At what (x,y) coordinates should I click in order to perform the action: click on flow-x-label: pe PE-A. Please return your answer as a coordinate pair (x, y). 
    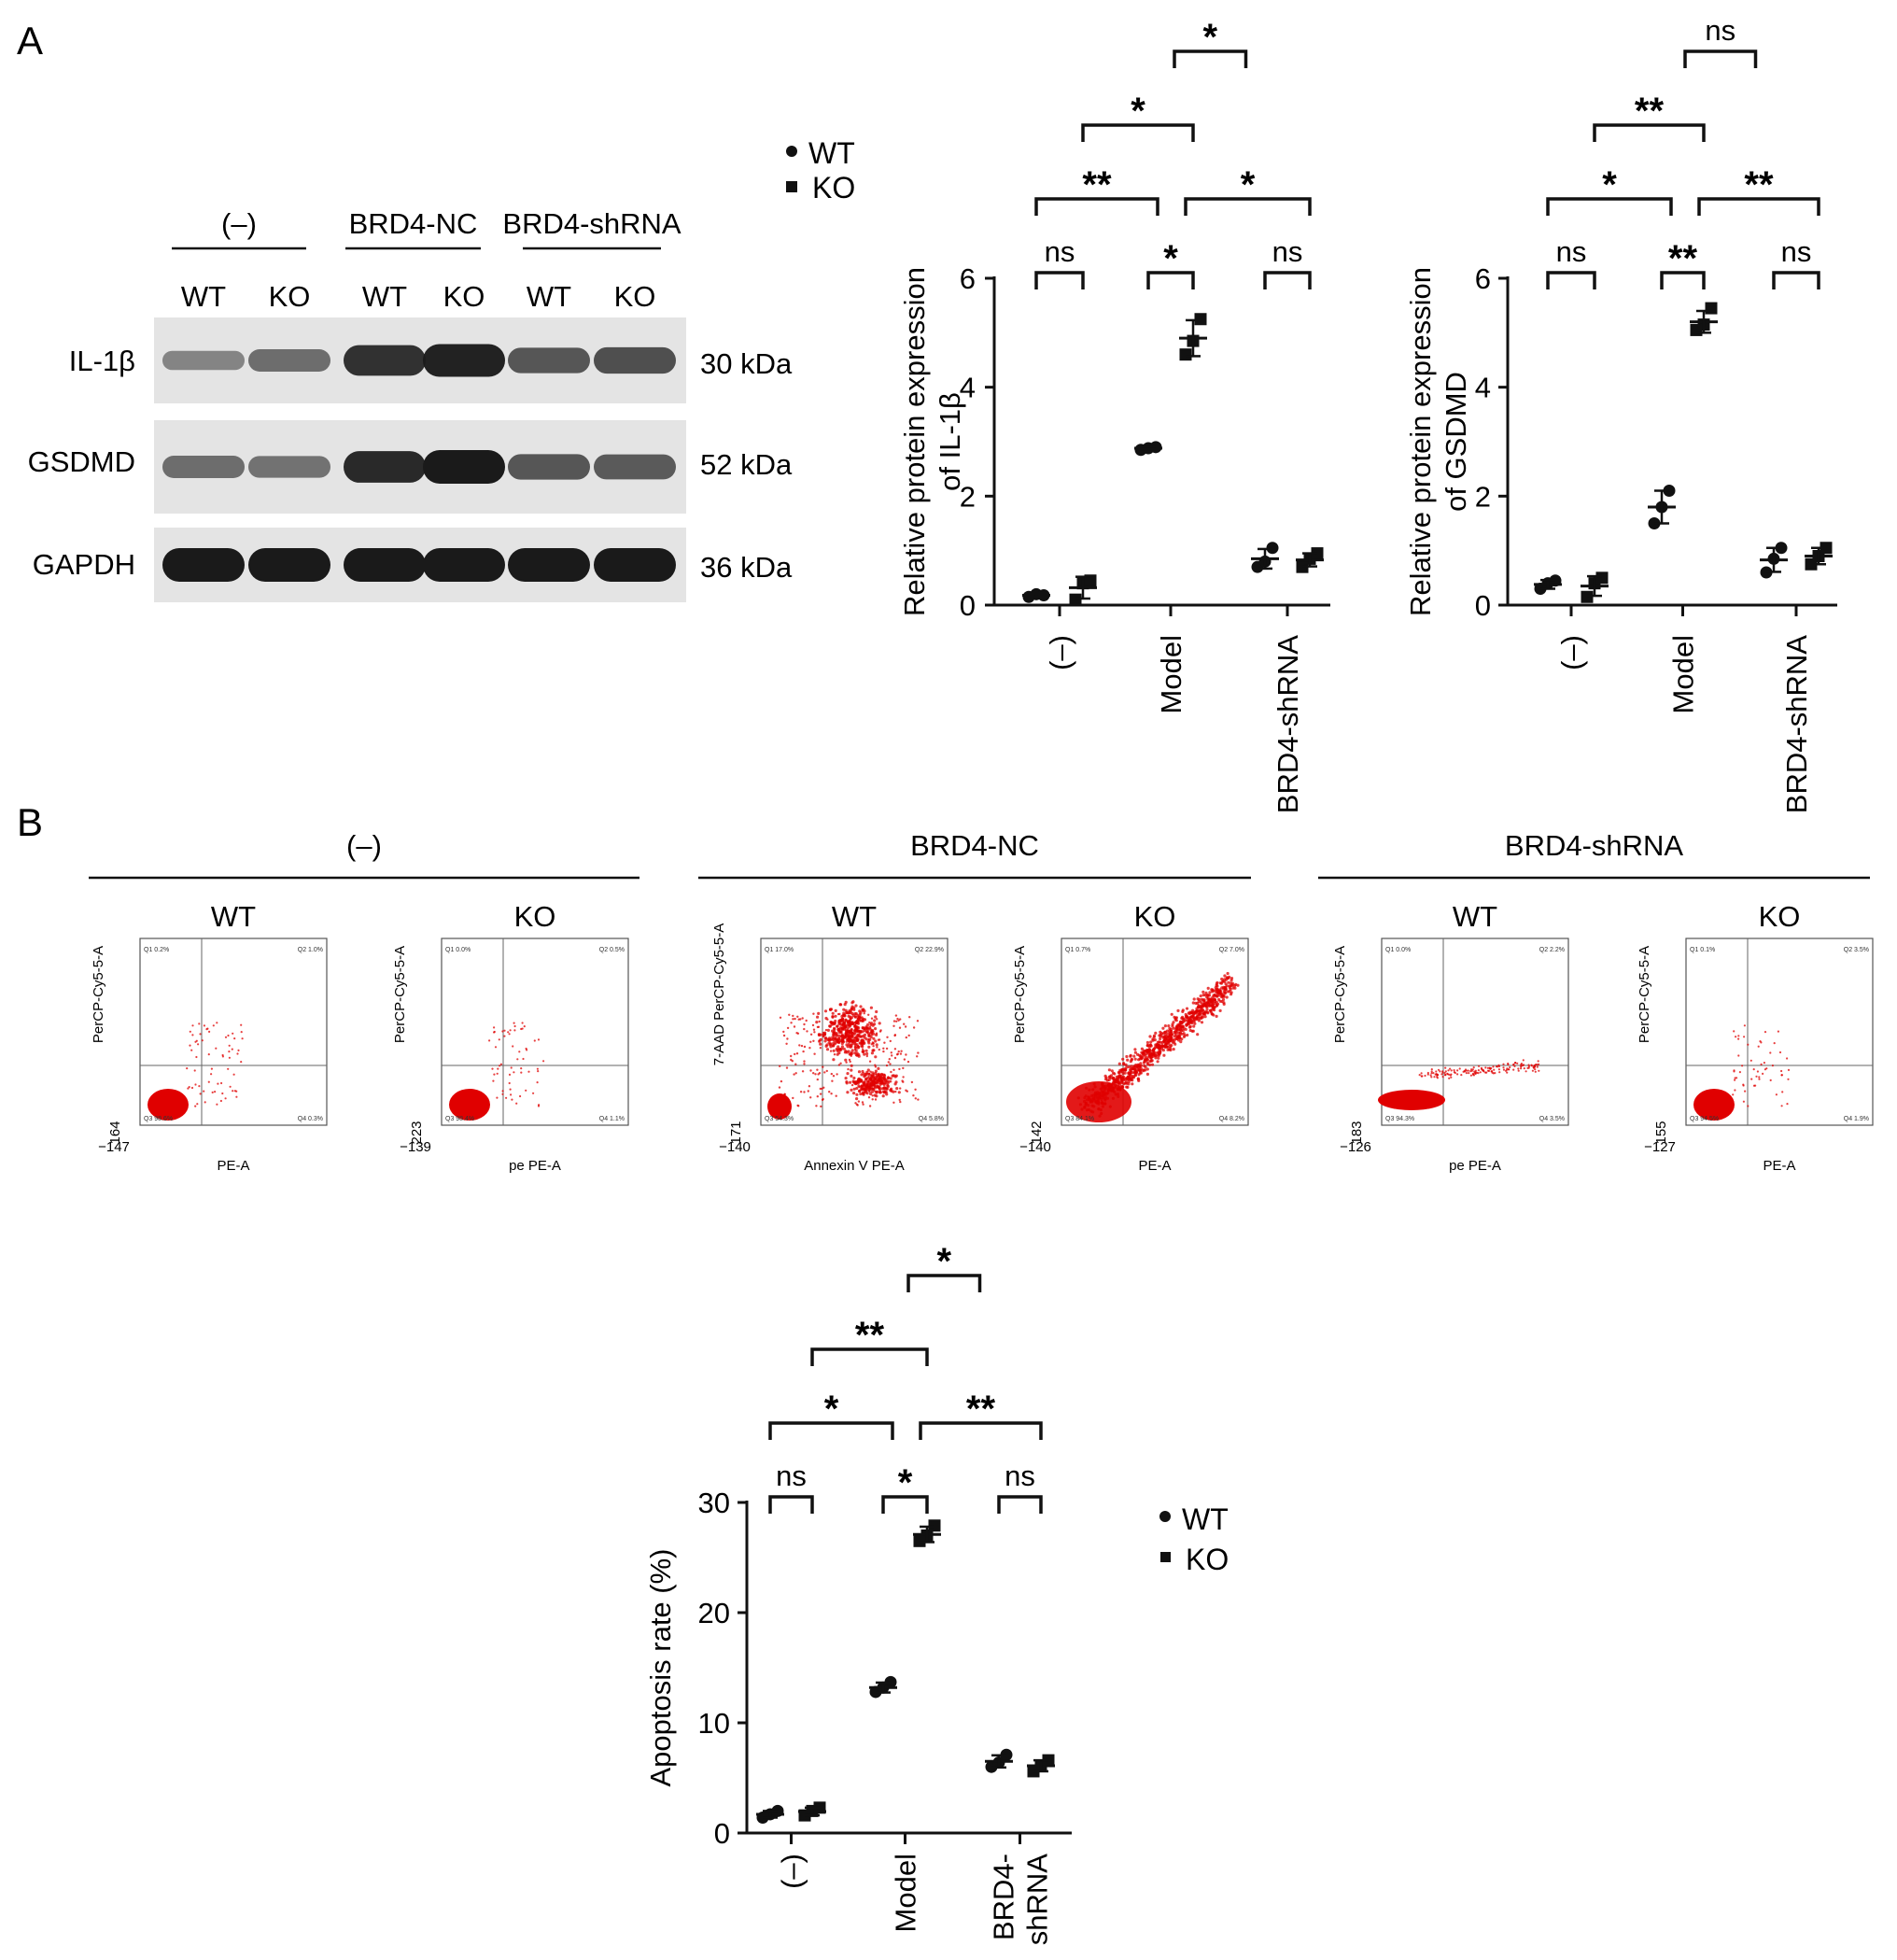
    Looking at the image, I should click on (535, 1166).